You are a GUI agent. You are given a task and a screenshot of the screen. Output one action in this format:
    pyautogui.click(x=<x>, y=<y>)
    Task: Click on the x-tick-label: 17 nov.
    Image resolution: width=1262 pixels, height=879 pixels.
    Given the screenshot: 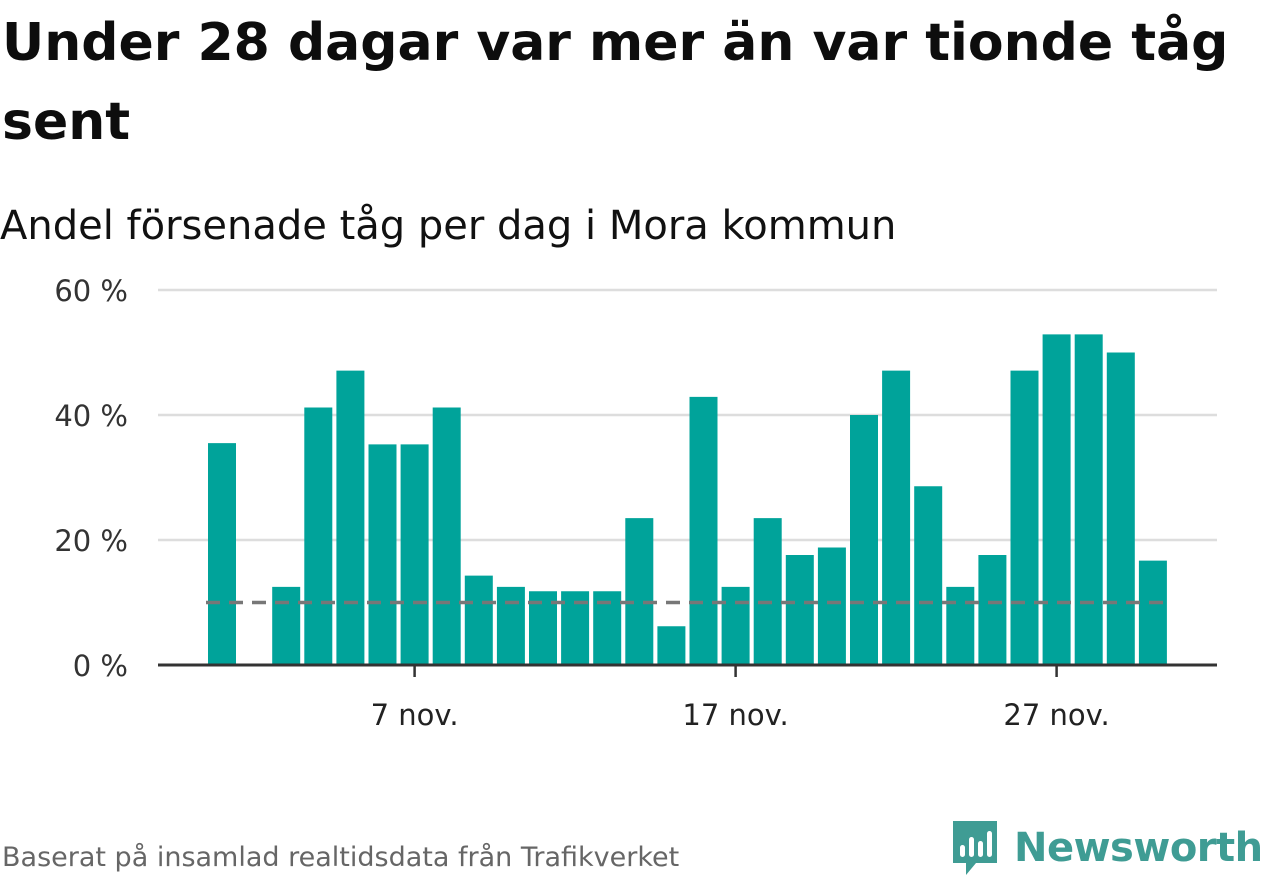 What is the action you would take?
    pyautogui.click(x=735, y=715)
    